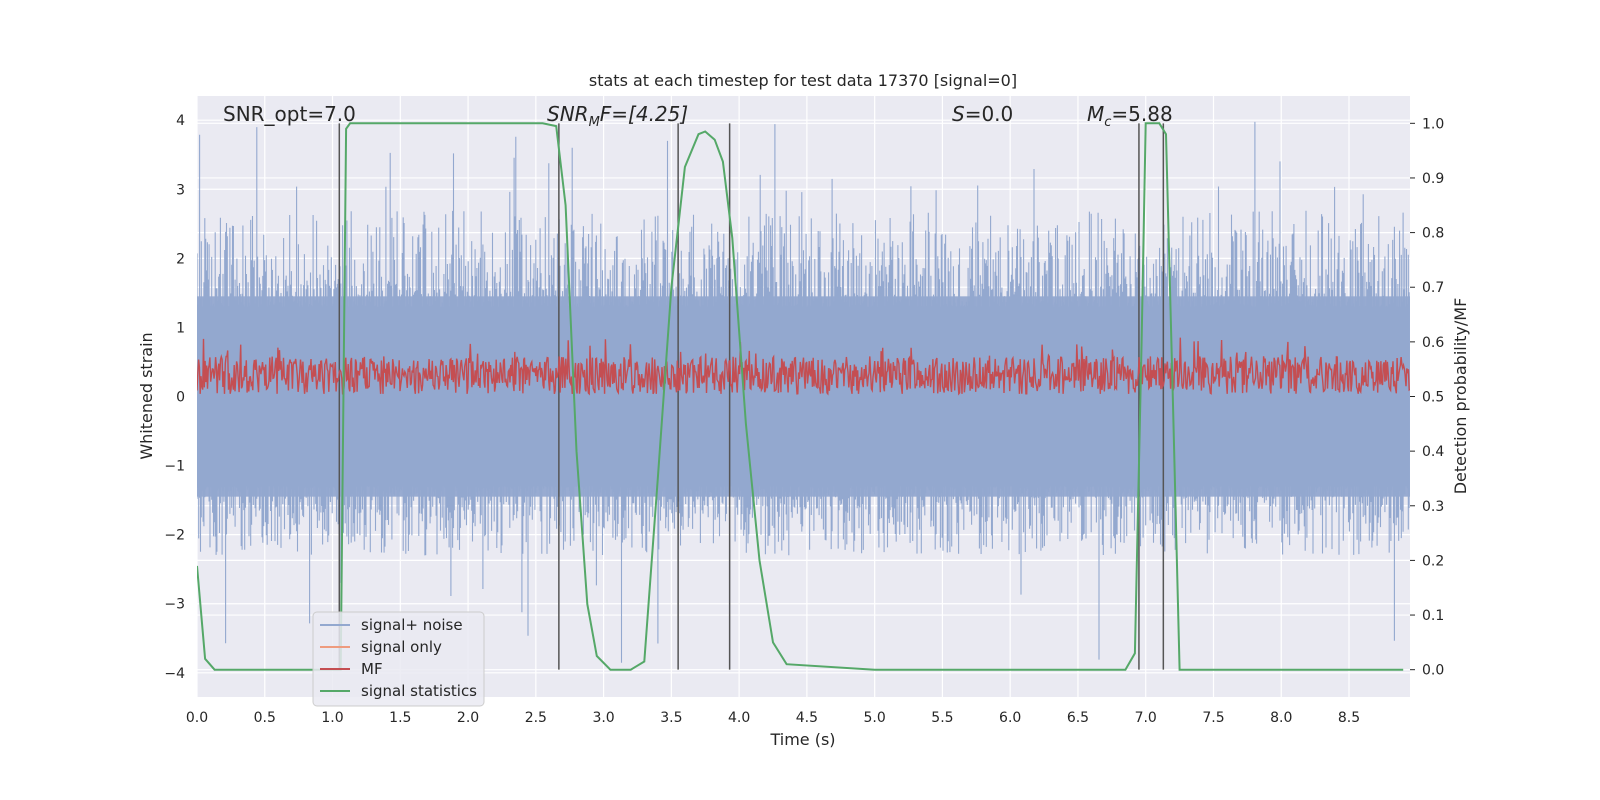  I want to click on right-y-tick-label: 0.8, so click(1433, 234).